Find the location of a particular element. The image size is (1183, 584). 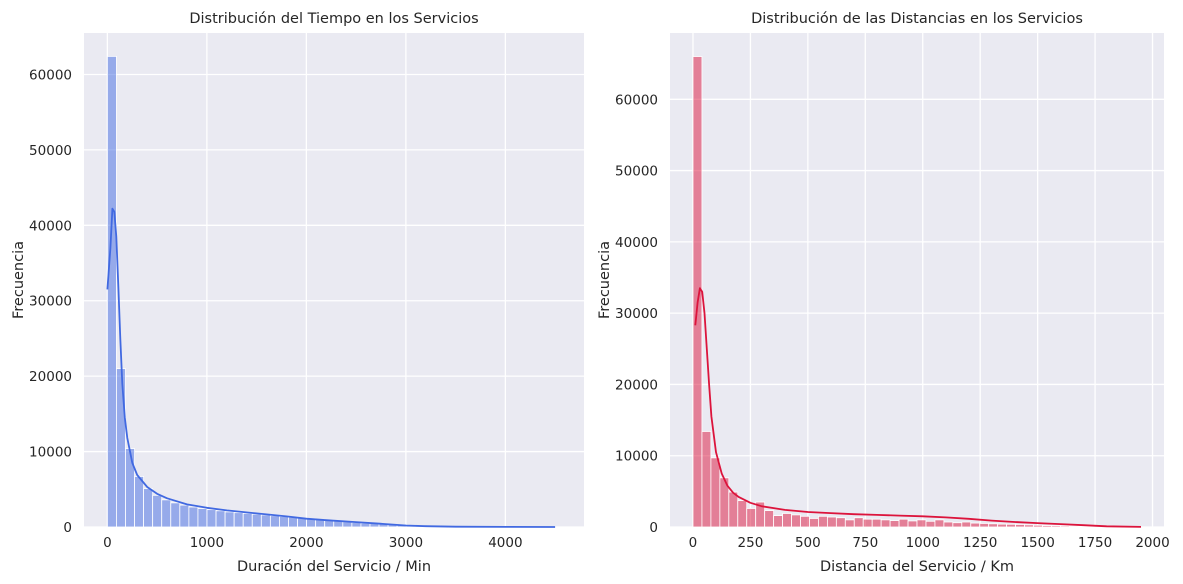

x-axis-label: Distancia del Servicio / Km is located at coordinates (917, 567).